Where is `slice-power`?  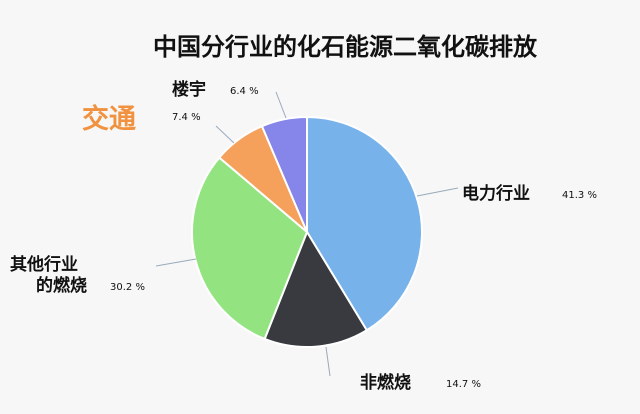
slice-power is located at coordinates (364, 223).